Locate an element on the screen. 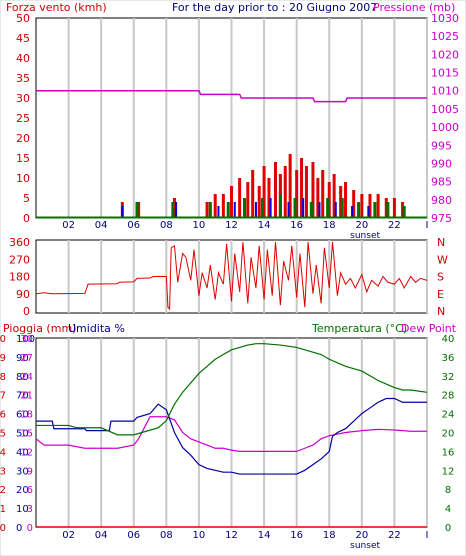 Image resolution: width=466 pixels, height=556 pixels. pressure-tick-label: 980 is located at coordinates (441, 200).